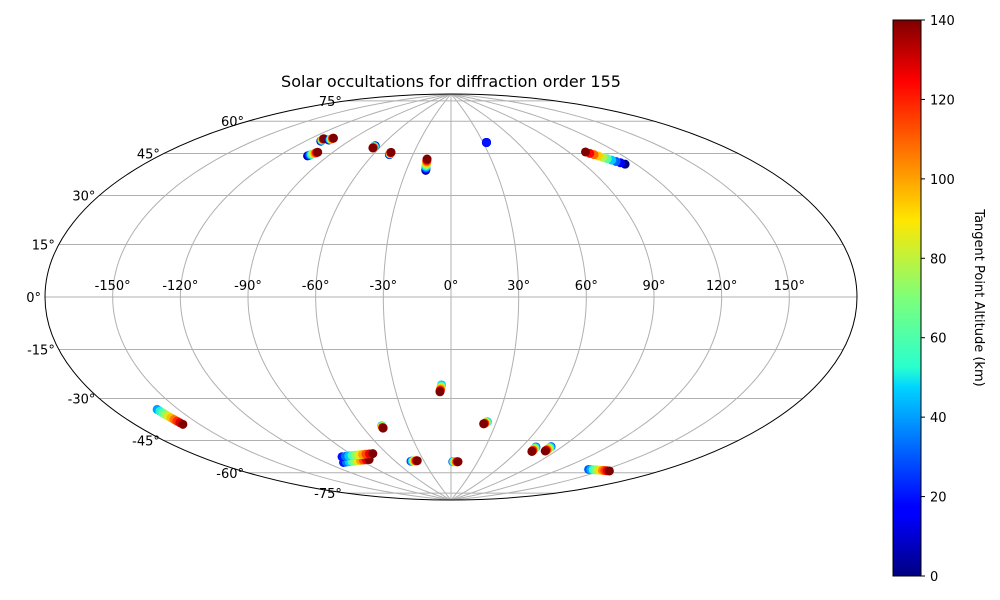 This screenshot has width=1000, height=600. What do you see at coordinates (907, 298) in the screenshot?
I see `colorbar-gradient` at bounding box center [907, 298].